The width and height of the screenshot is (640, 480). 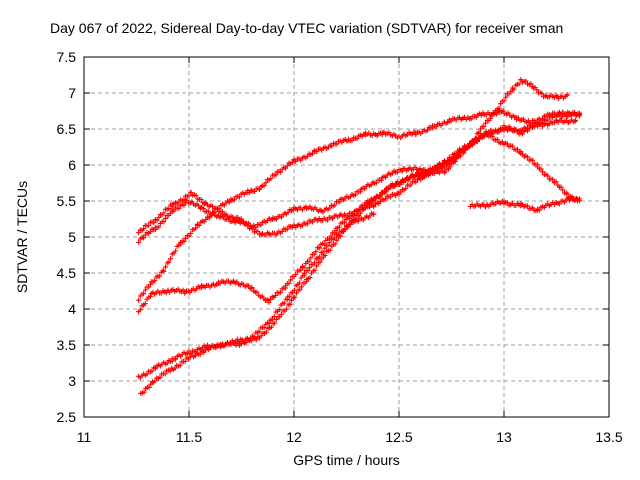 I want to click on y-tick-label: 3.5, so click(x=67, y=345).